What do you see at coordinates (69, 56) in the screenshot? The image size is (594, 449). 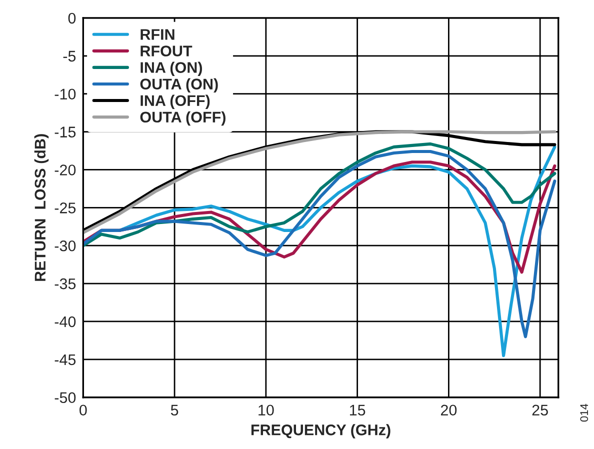 I see `y-tick-label: -5` at bounding box center [69, 56].